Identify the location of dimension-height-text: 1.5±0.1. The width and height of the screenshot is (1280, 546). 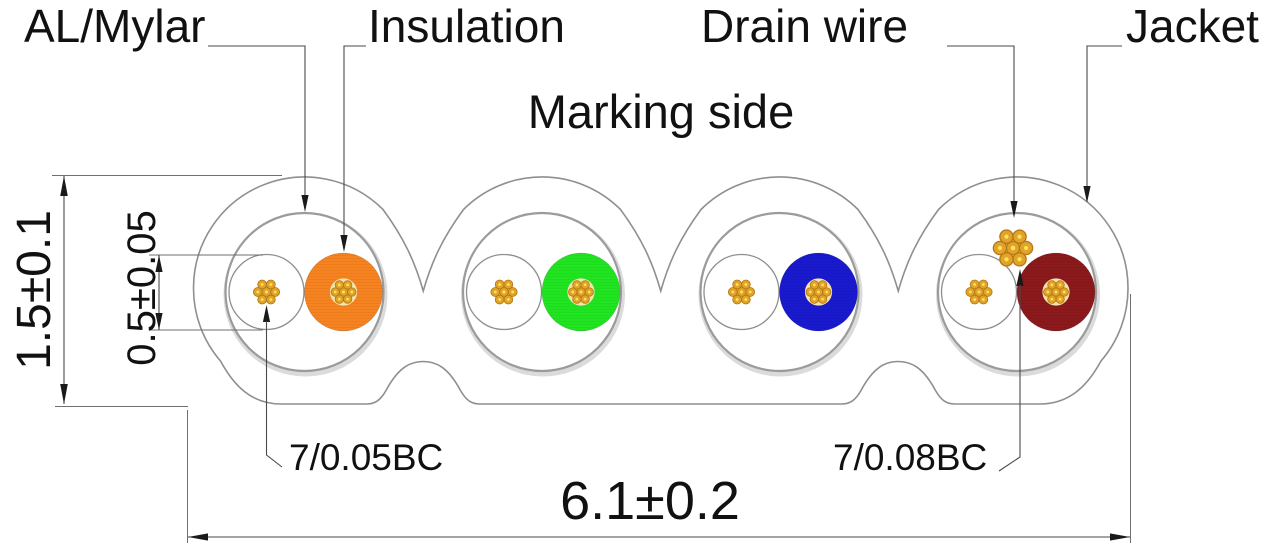
(34, 290).